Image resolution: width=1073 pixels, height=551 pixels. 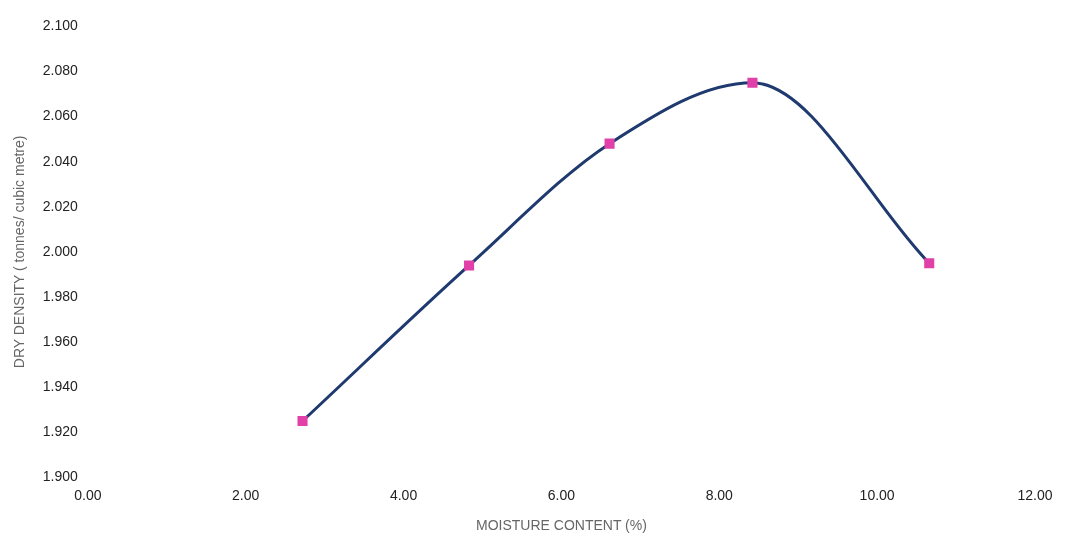 I want to click on x-tick-label: 0.00, so click(x=88, y=494).